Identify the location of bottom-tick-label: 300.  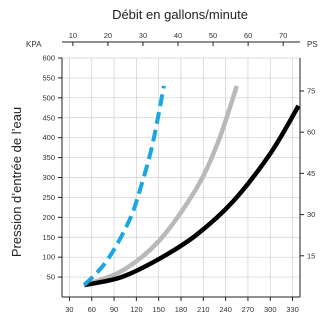
(270, 309).